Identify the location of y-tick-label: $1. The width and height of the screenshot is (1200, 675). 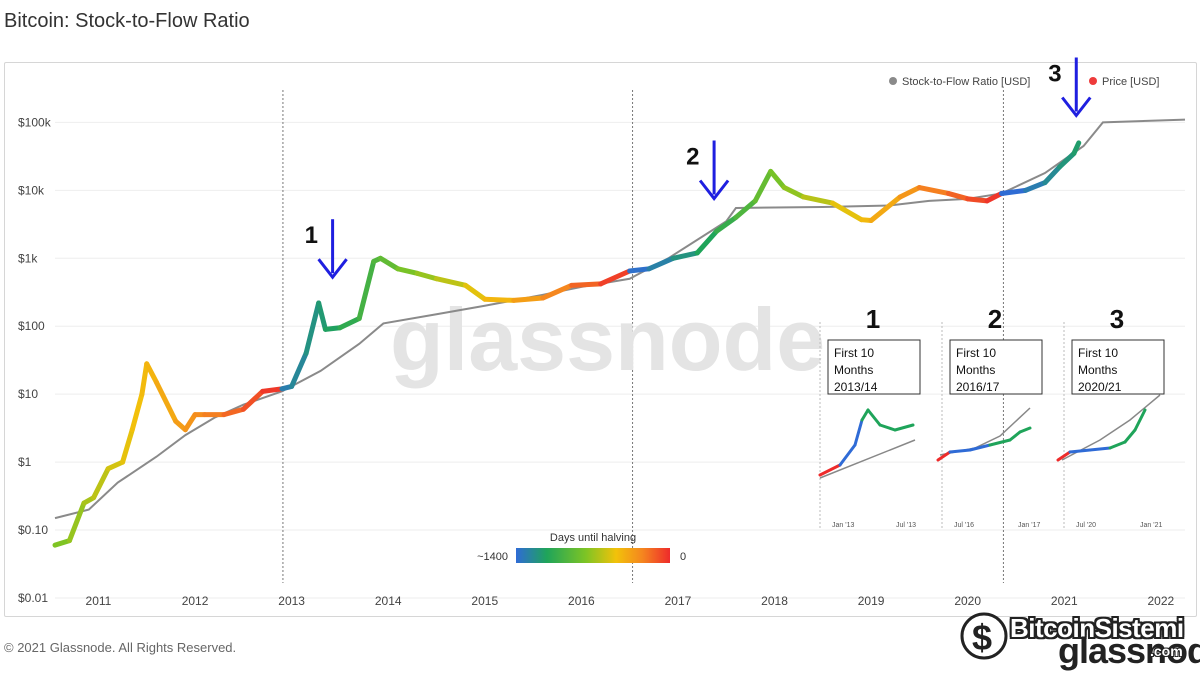
(25, 462).